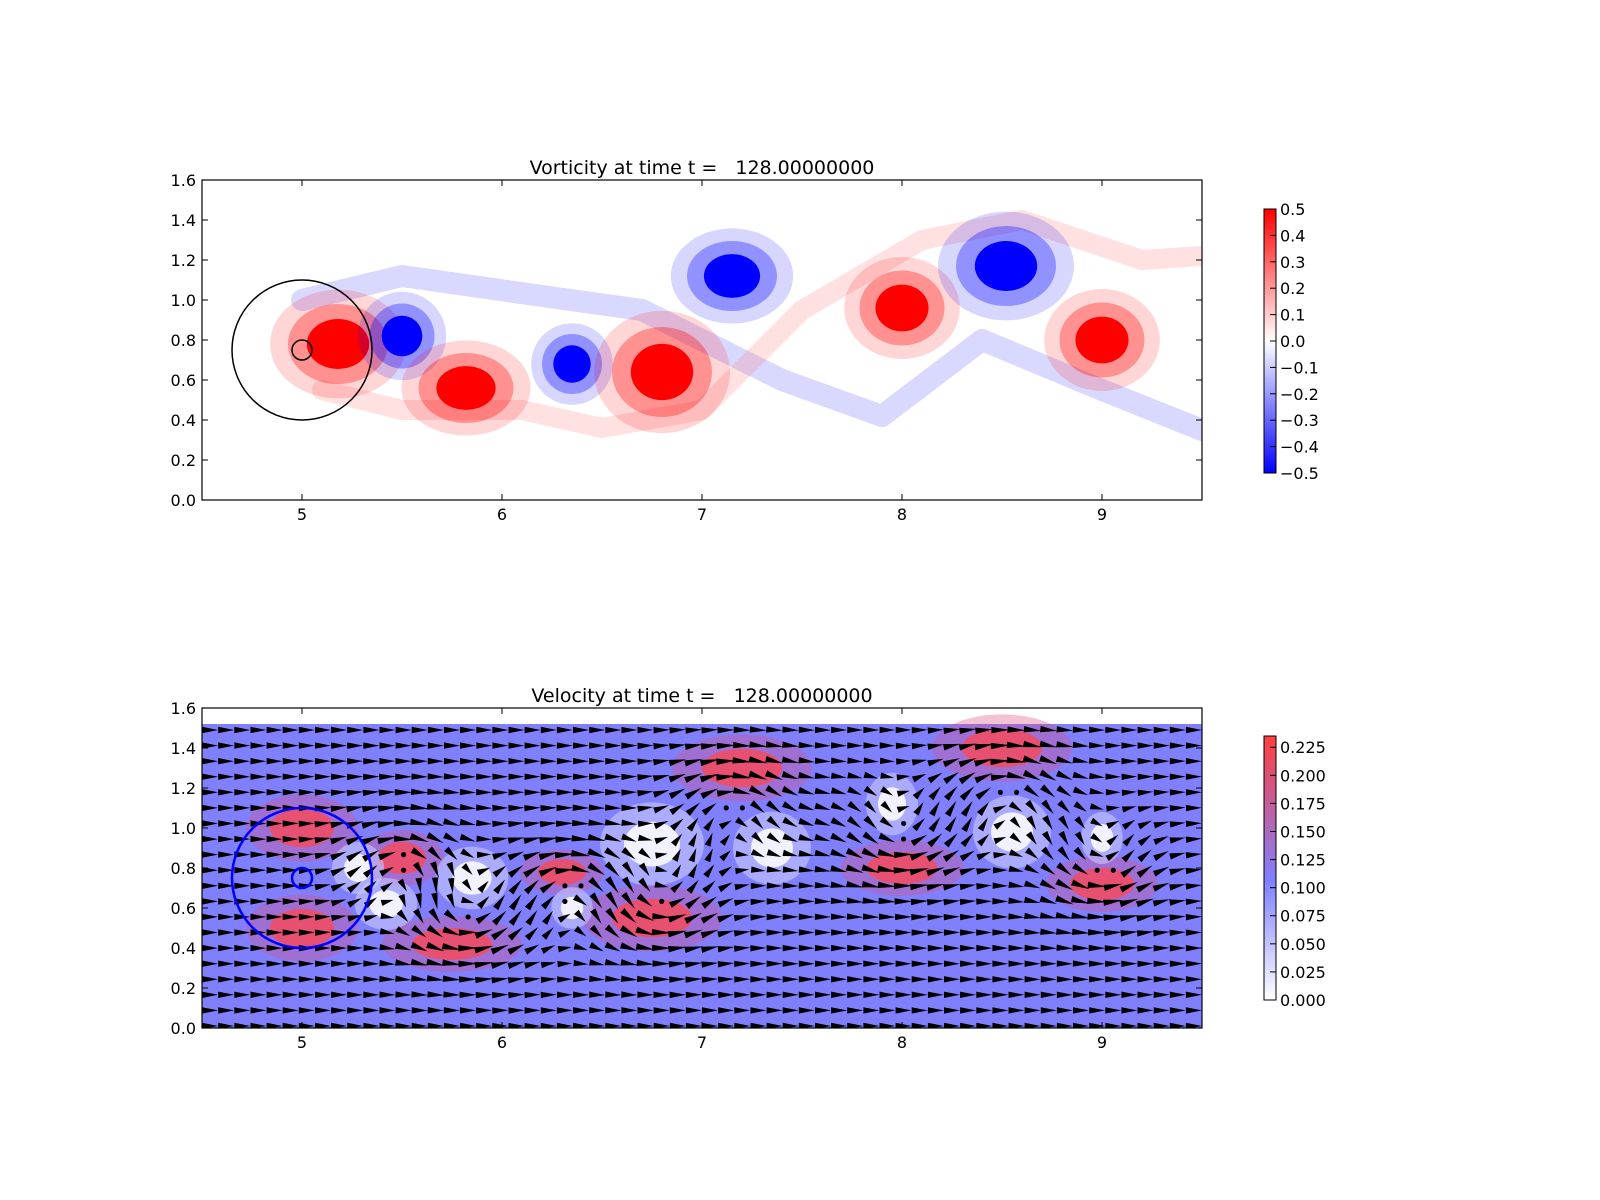  Describe the element at coordinates (404, 855) in the screenshot. I see `quiver-dot` at that location.